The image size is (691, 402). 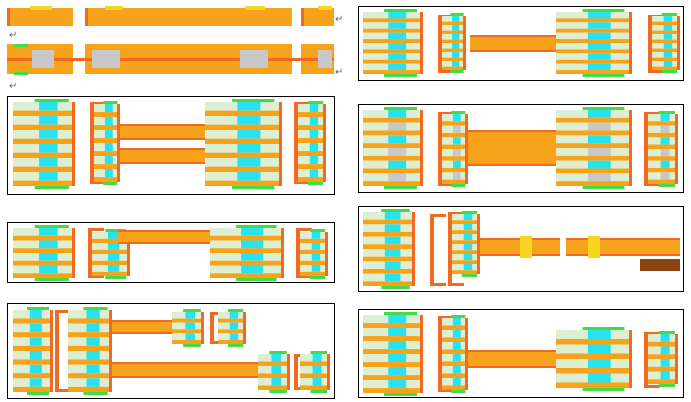 What do you see at coordinates (512, 351) in the screenshot?
I see `bottom-bar-edge-top` at bounding box center [512, 351].